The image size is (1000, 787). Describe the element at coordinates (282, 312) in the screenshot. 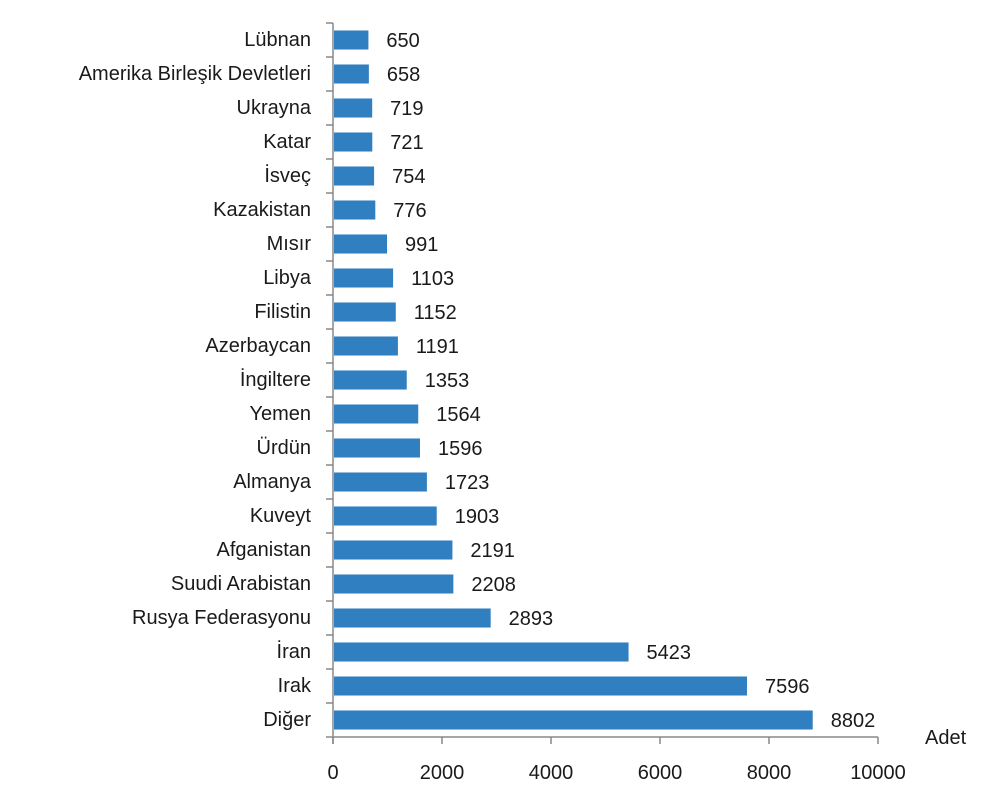

I see `category-label: Filistin` at that location.